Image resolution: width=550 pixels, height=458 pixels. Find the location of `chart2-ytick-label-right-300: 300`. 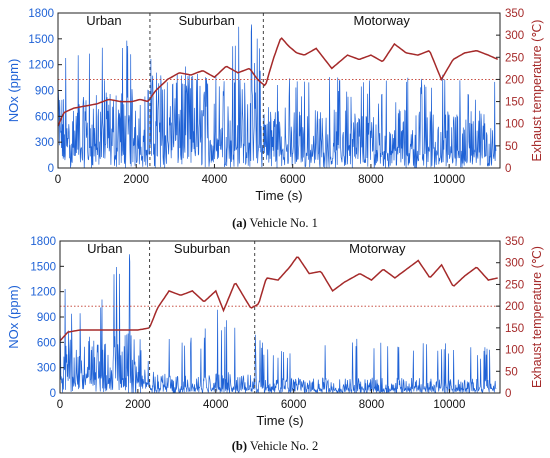

chart2-ytick-label-right-300: 300 is located at coordinates (514, 264).